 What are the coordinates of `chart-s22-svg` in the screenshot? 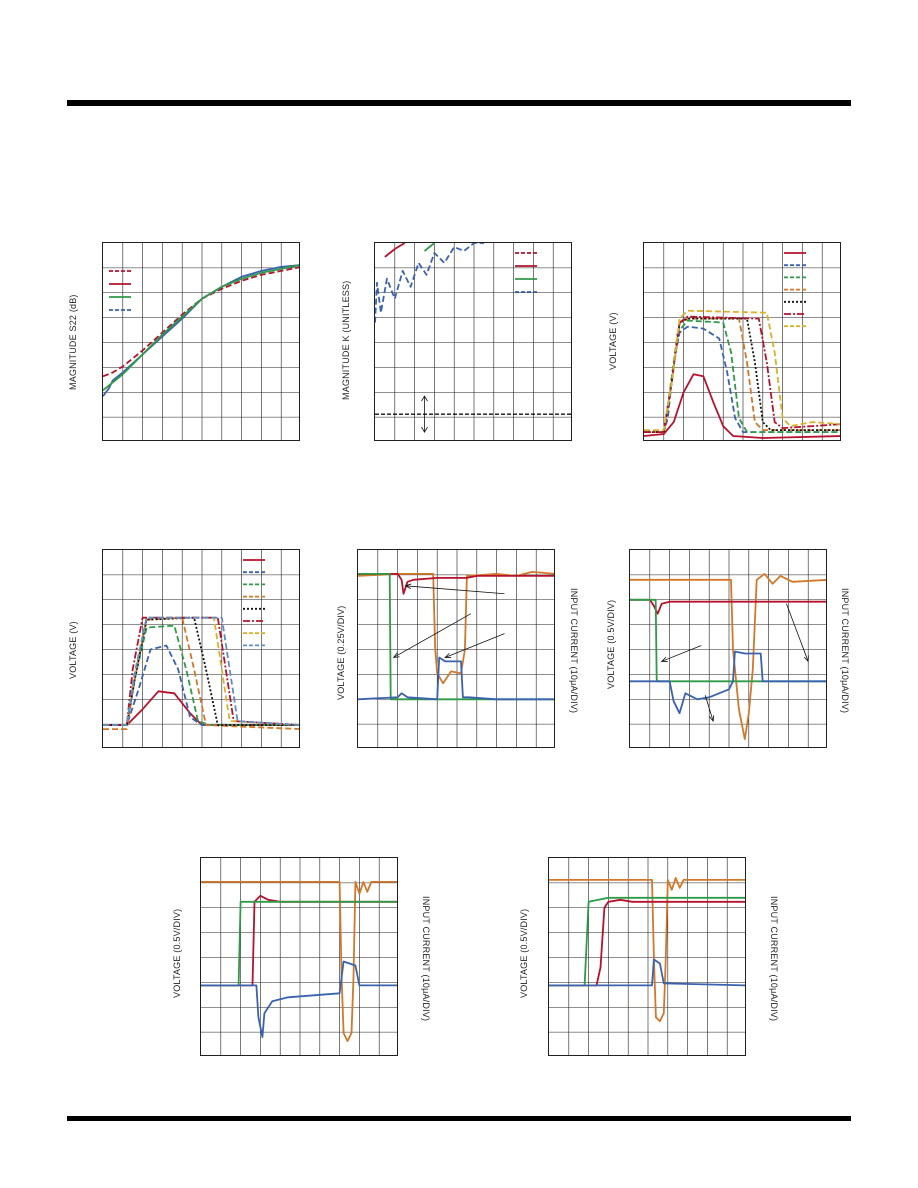 It's located at (201, 341).